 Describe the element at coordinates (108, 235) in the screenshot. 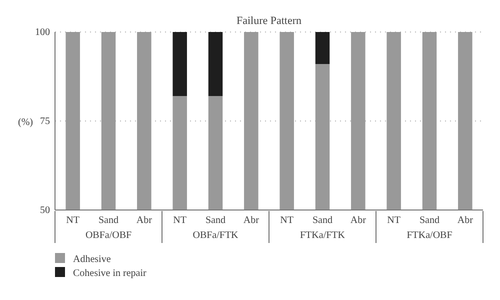

I see `text: OBFa/OBF` at that location.